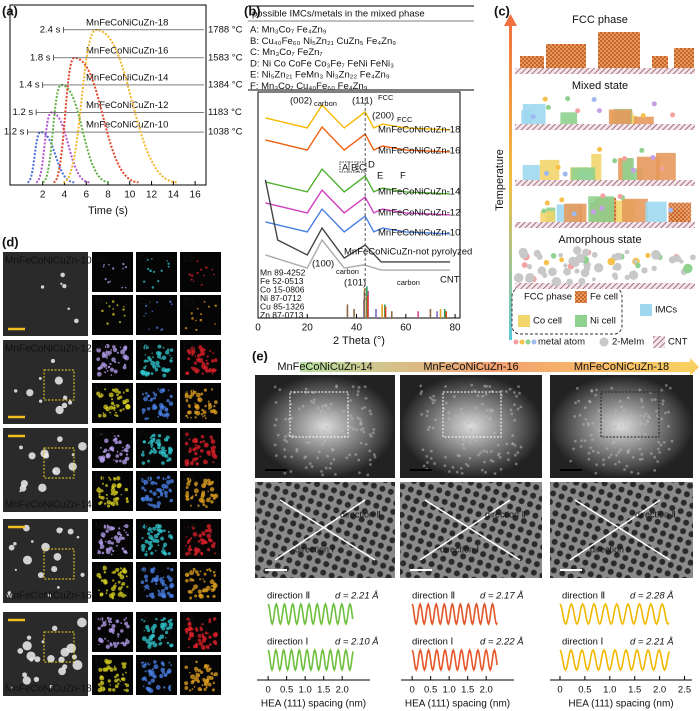 The width and height of the screenshot is (700, 711). What do you see at coordinates (144, 434) in the screenshot?
I see `element-label: Fe` at bounding box center [144, 434].